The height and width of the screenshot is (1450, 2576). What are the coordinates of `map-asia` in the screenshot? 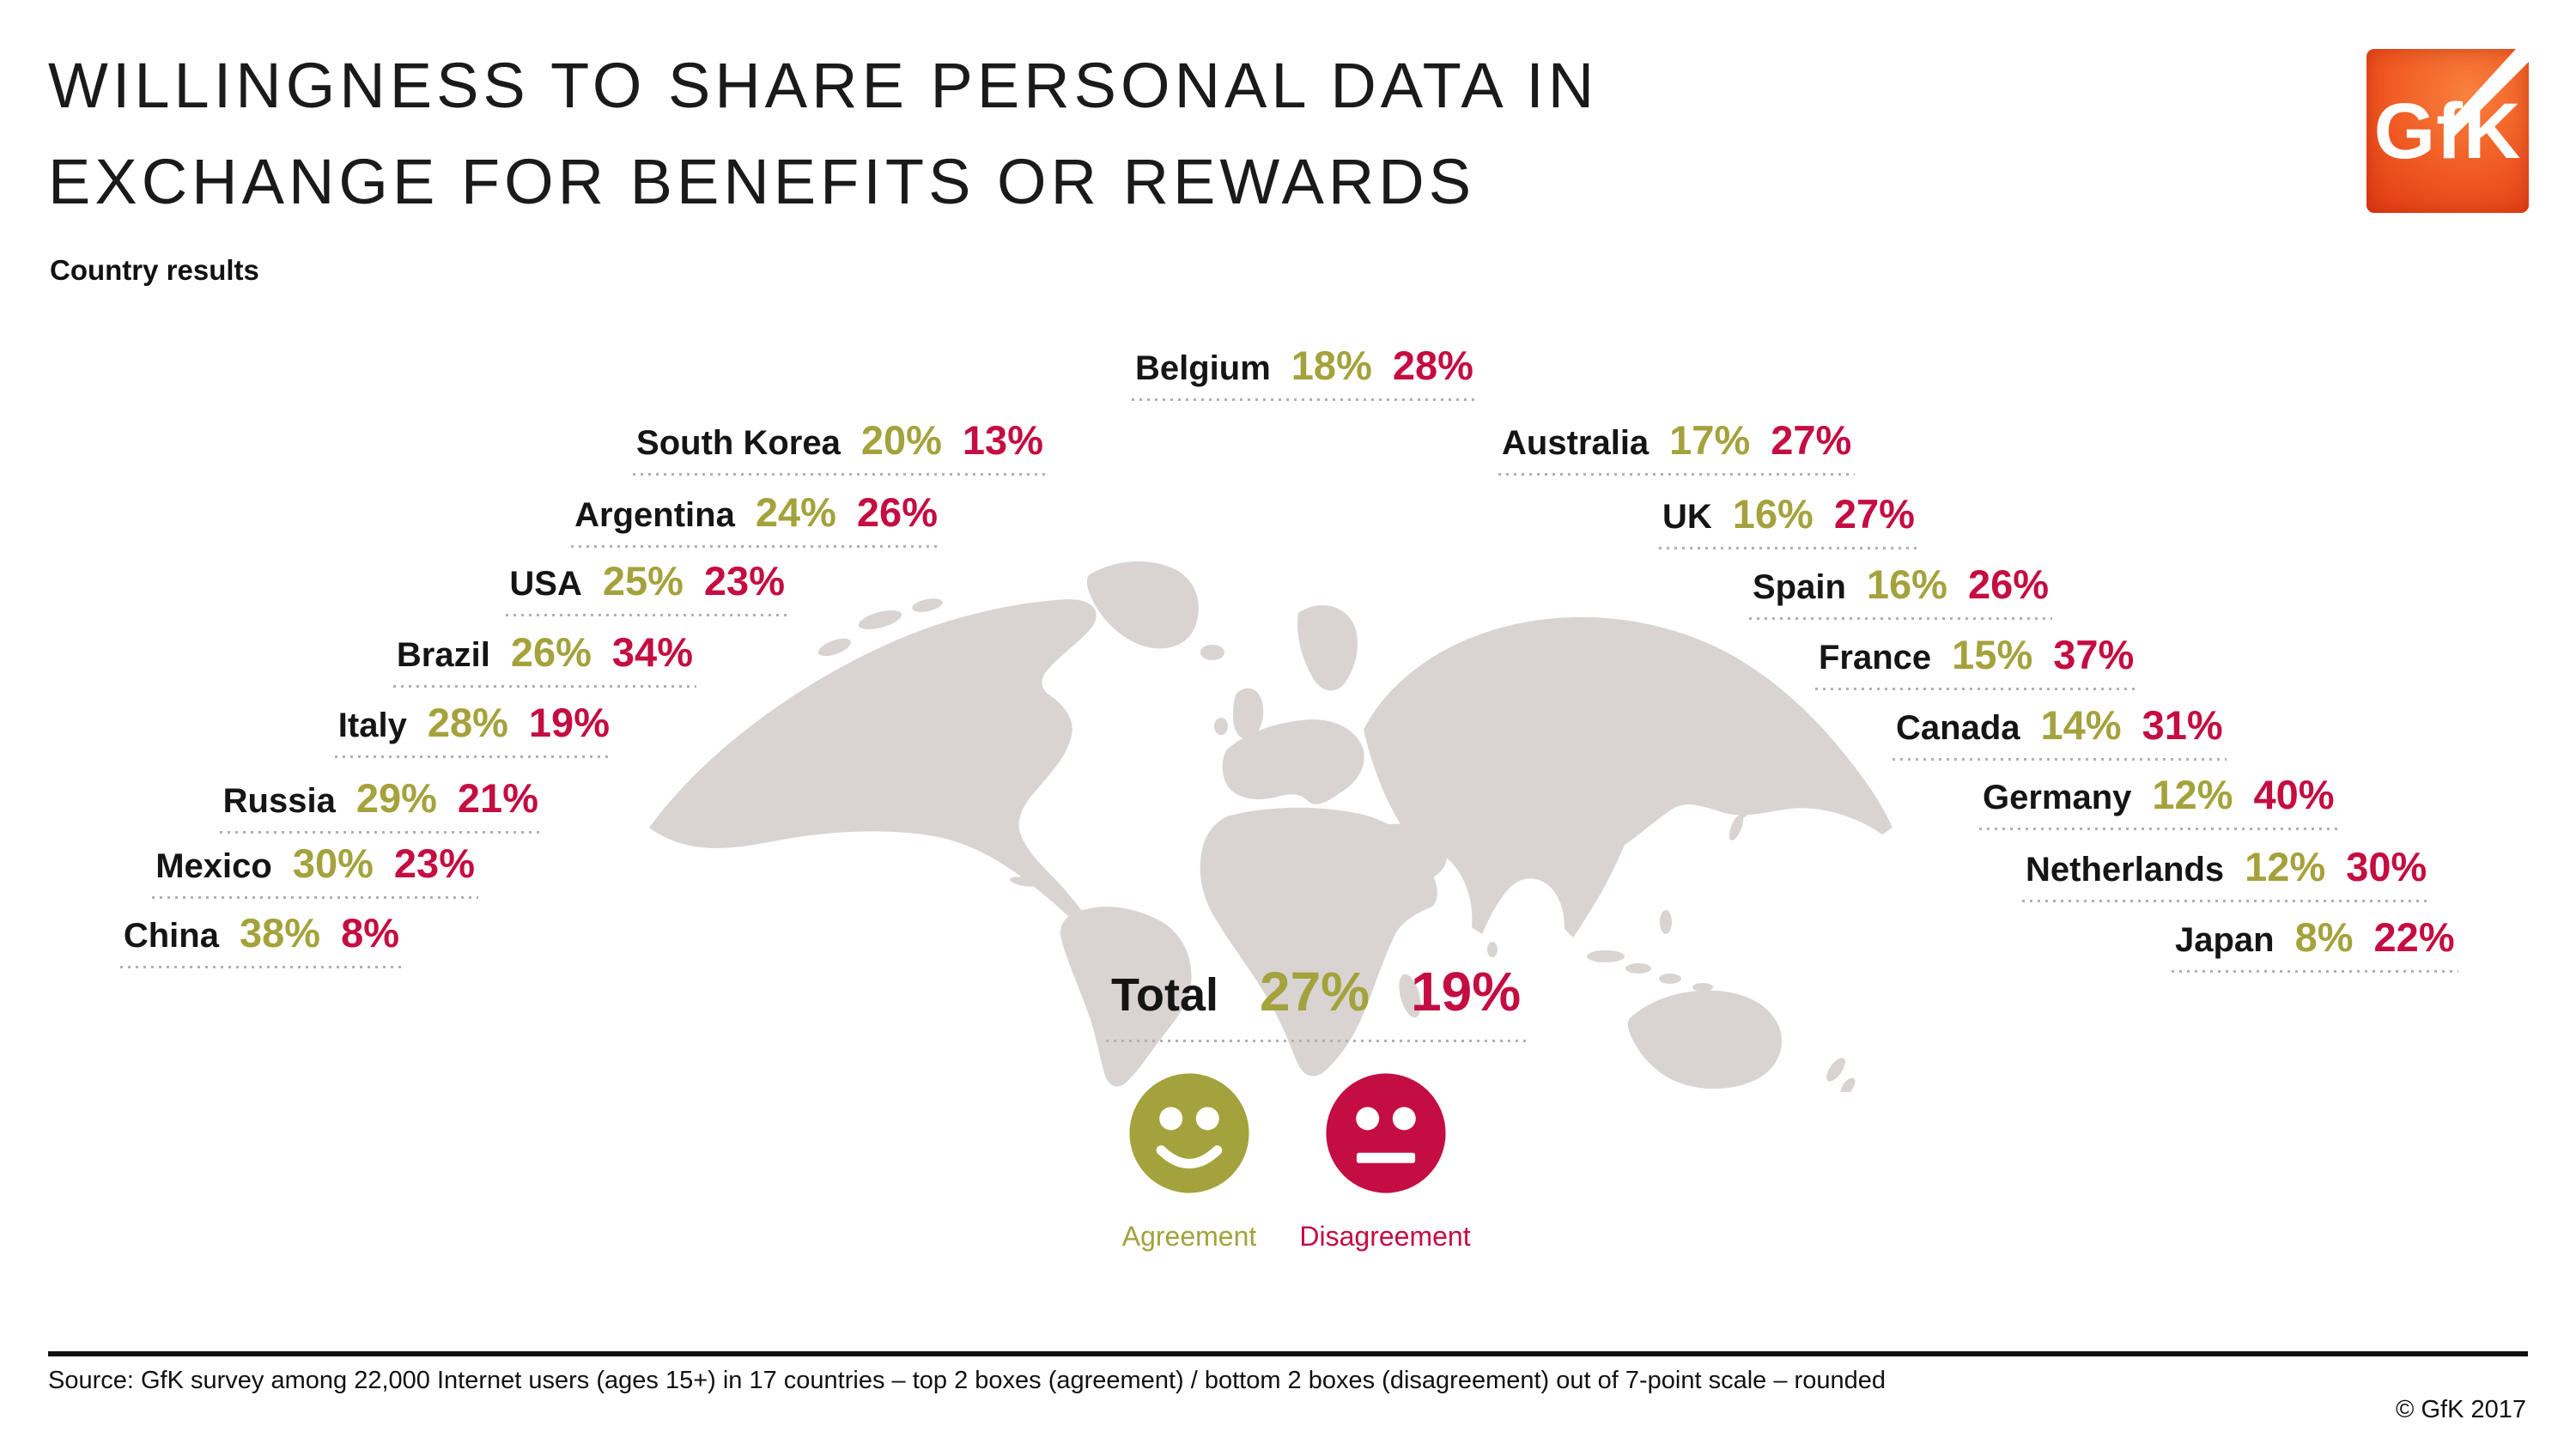 It's located at (1628, 777).